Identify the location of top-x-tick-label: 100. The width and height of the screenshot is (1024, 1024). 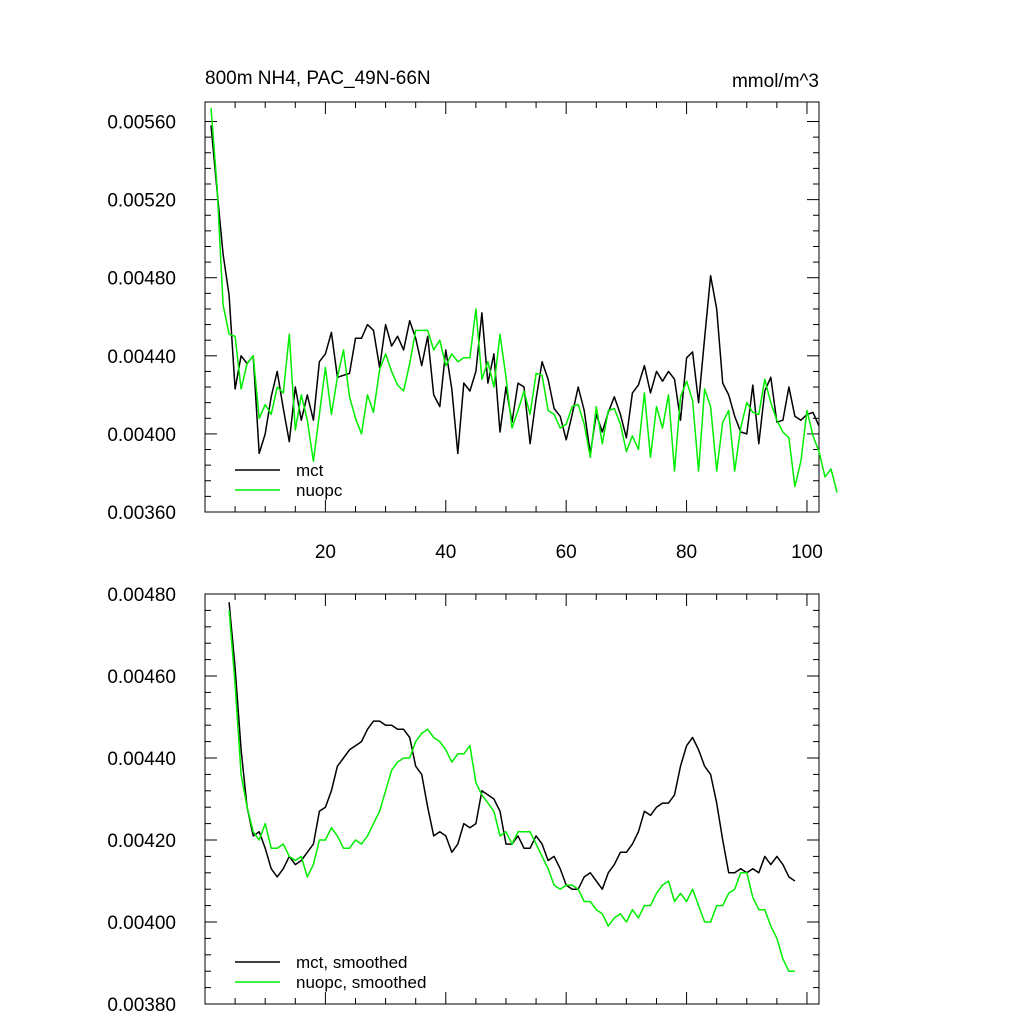
(807, 552).